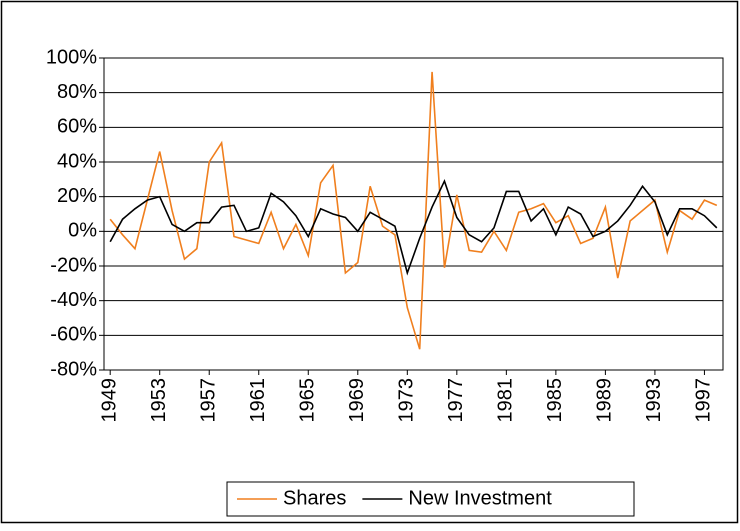  I want to click on legend-label: New Investment, so click(480, 498).